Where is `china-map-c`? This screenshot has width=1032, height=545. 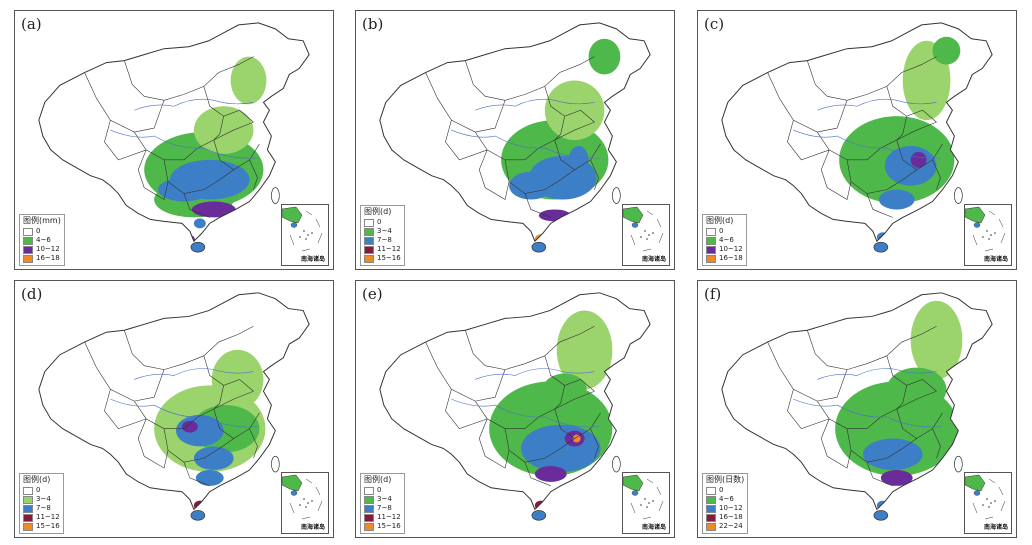
china-map-c is located at coordinates (857, 137).